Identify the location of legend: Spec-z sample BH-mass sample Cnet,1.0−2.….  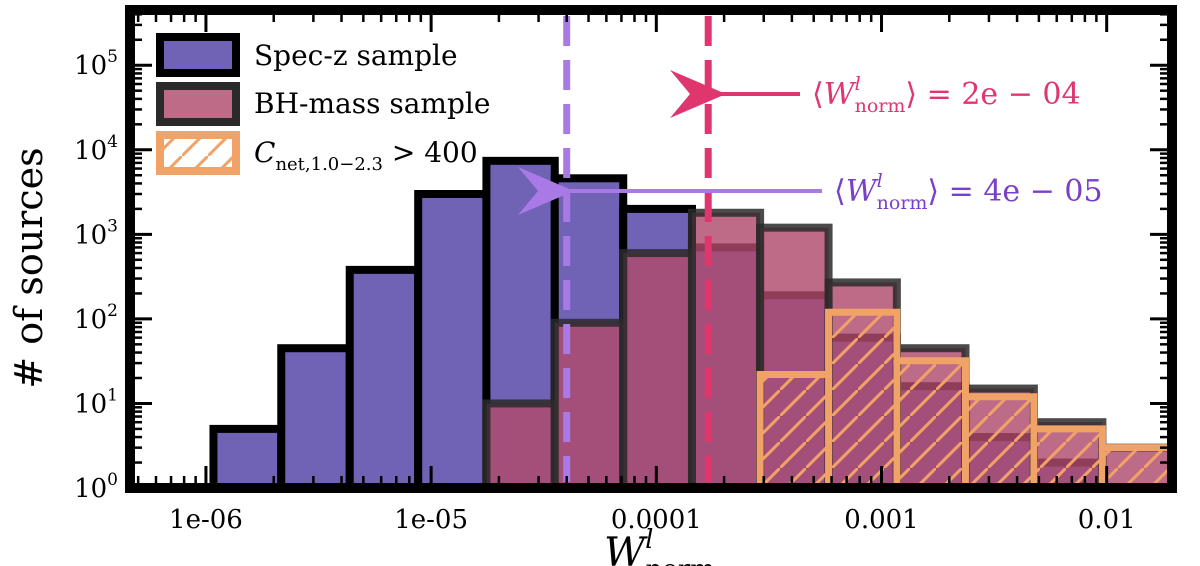
(323, 104).